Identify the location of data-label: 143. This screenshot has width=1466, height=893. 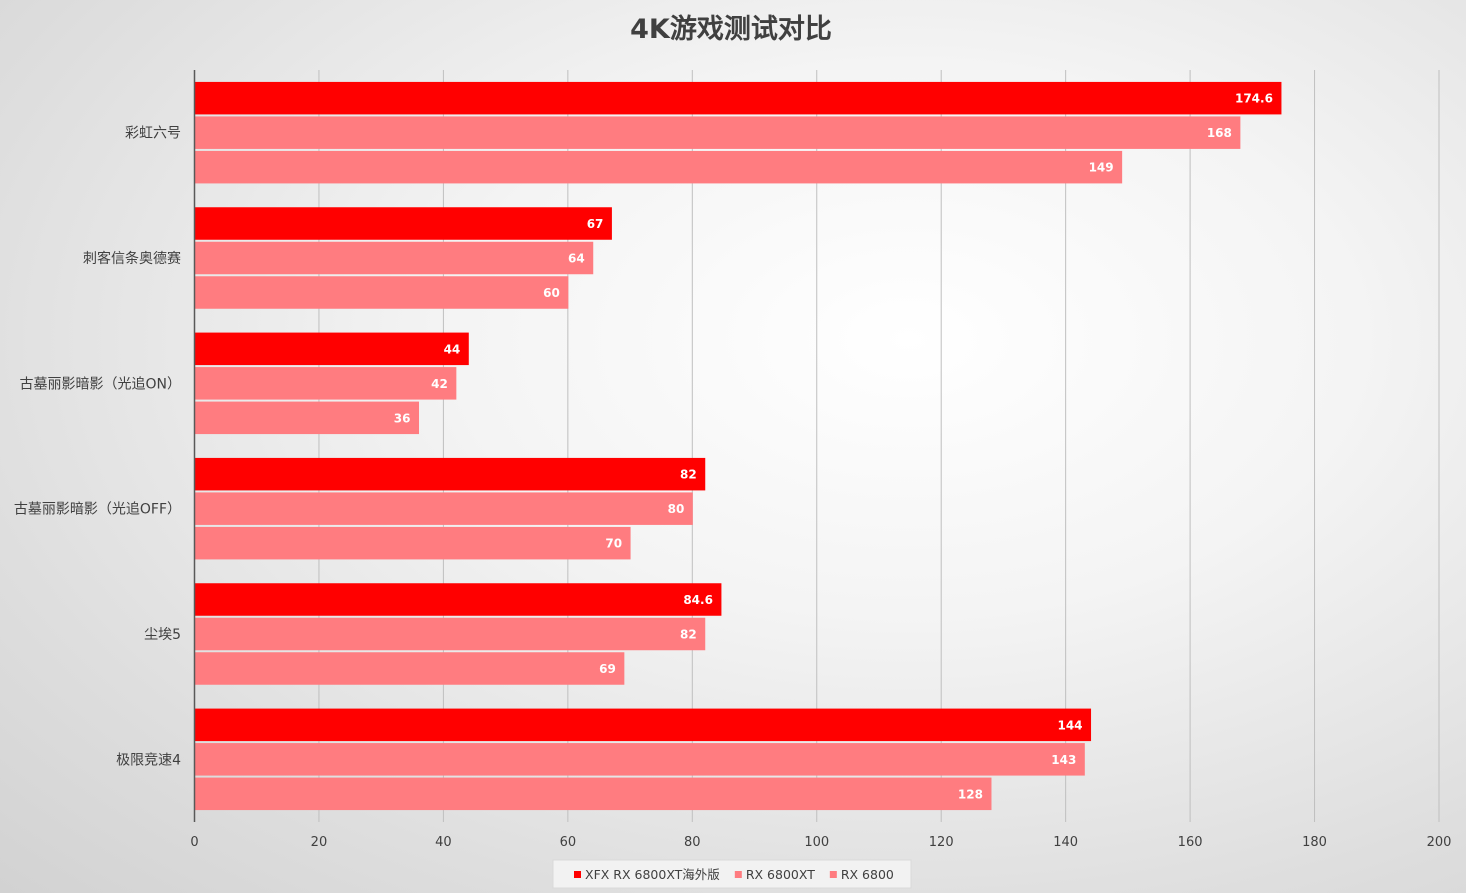
(1063, 760).